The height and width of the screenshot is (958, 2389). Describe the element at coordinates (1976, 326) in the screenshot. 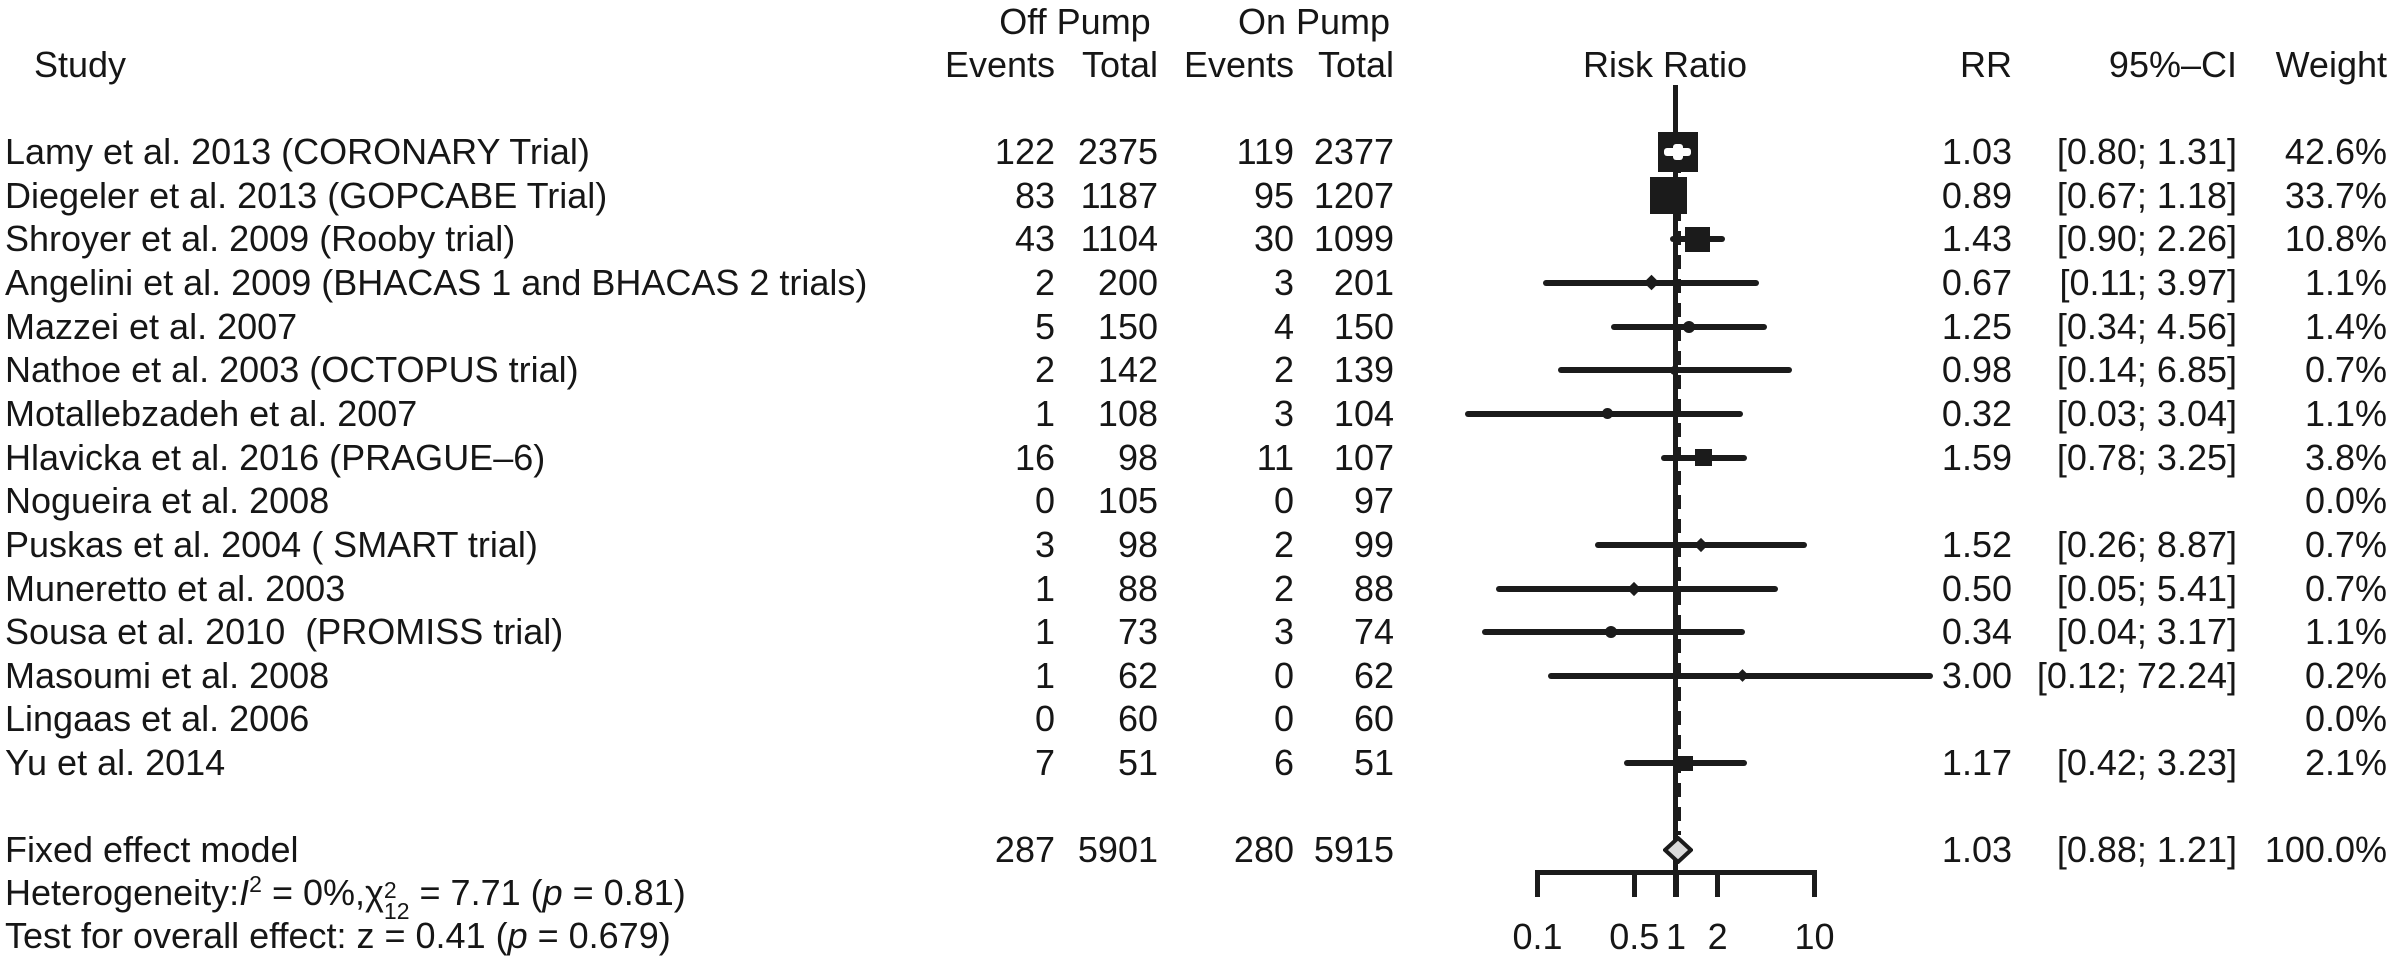

I see `study-row-5-rr-cell: 1.25` at that location.